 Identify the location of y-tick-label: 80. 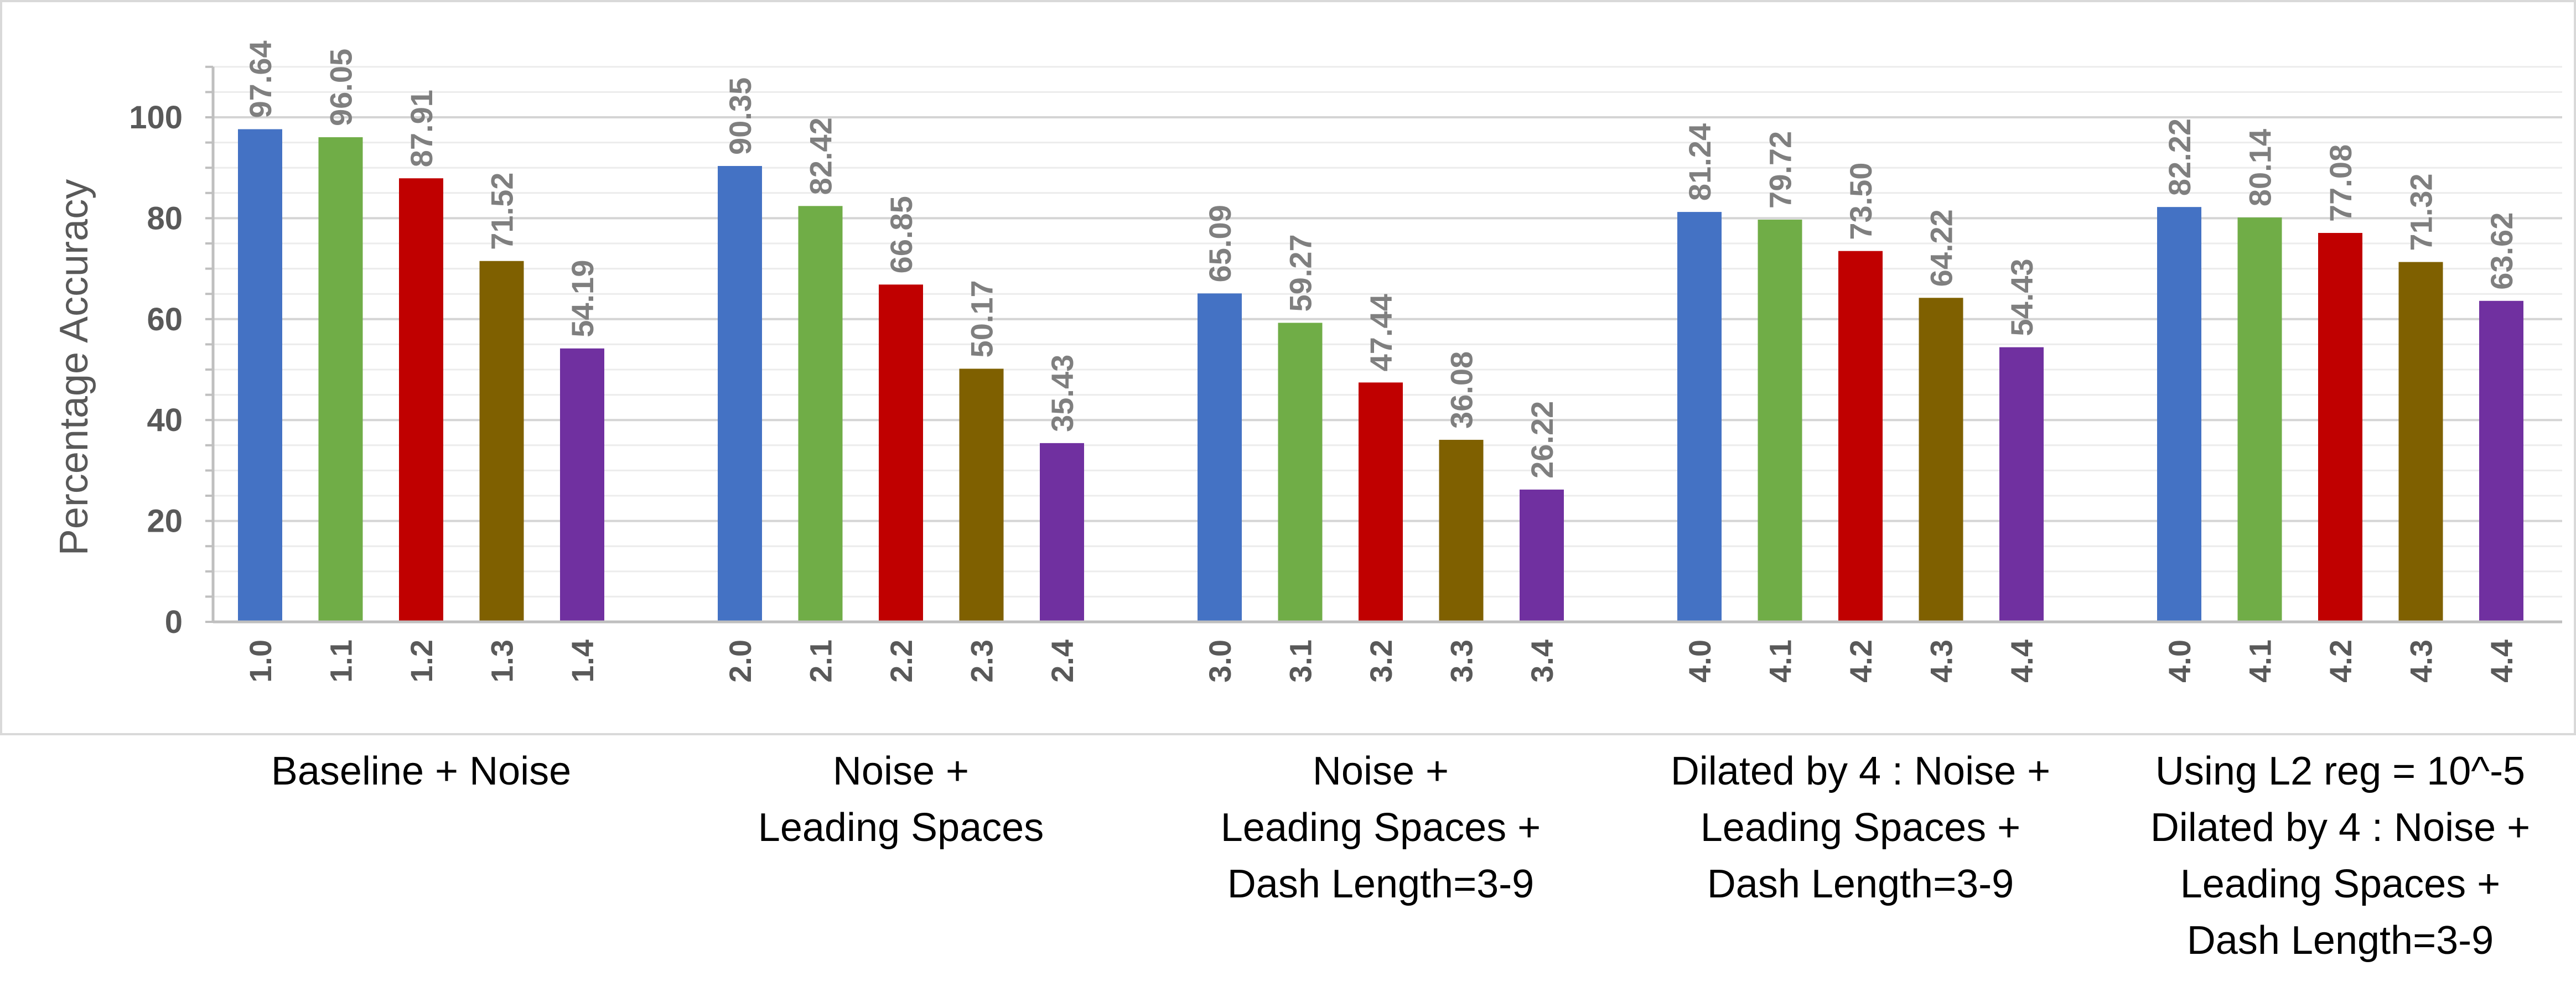
(165, 218).